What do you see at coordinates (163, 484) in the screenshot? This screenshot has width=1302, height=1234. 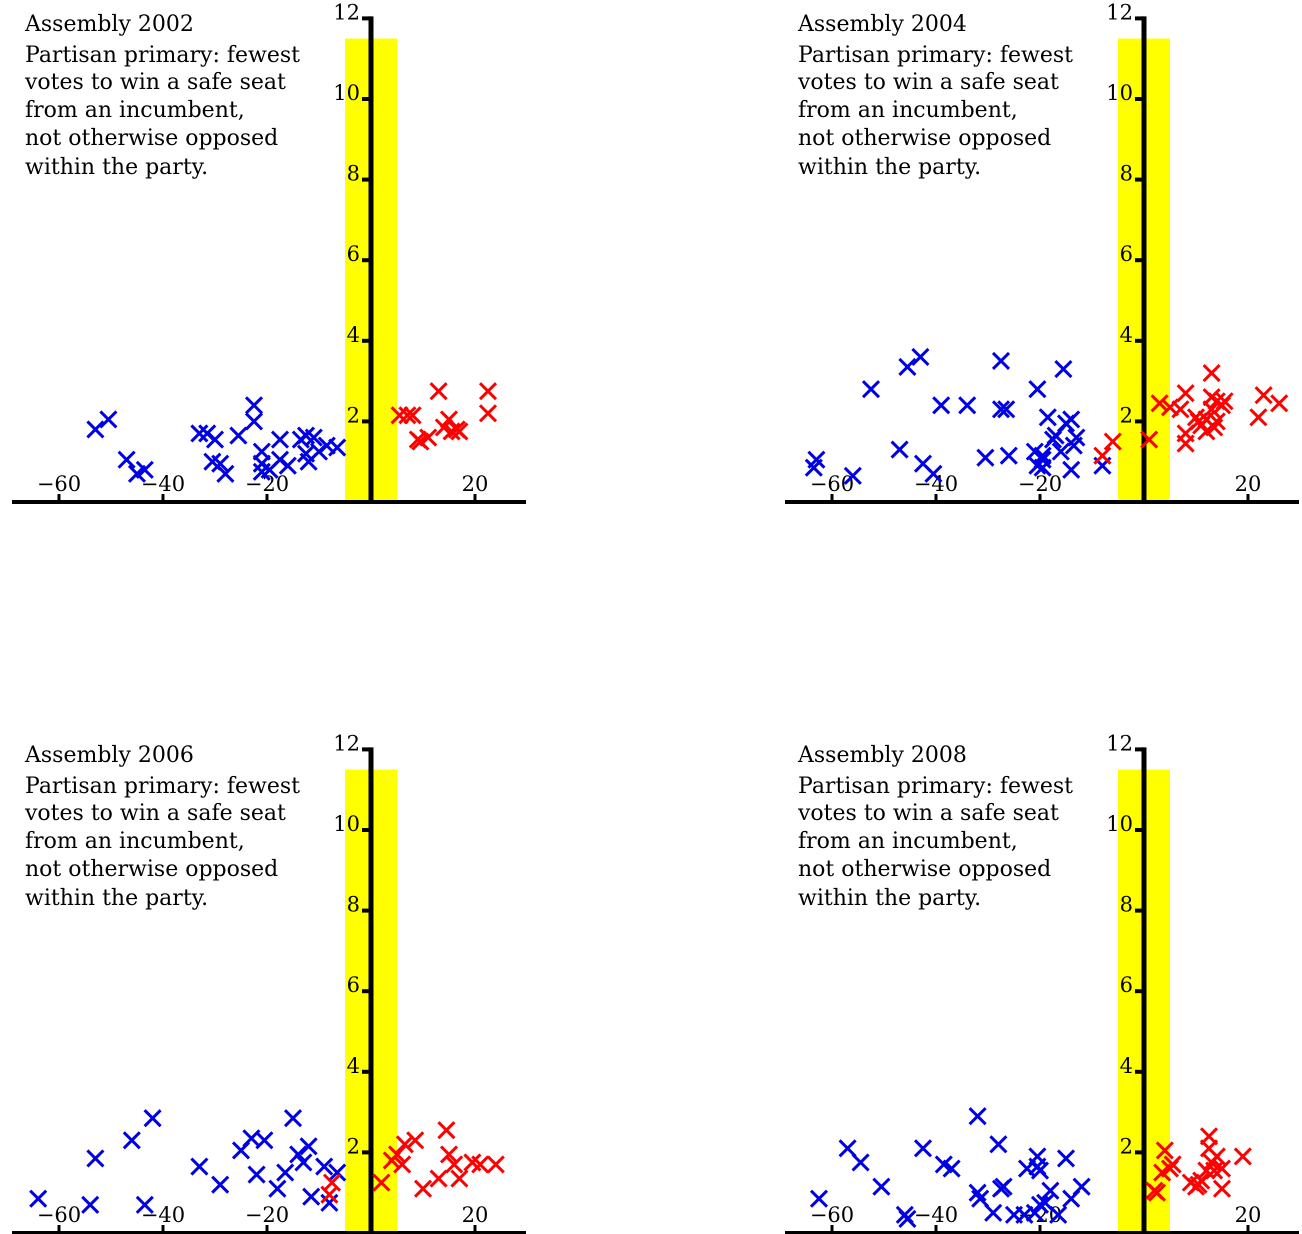 I see `x-tick-label: −40` at bounding box center [163, 484].